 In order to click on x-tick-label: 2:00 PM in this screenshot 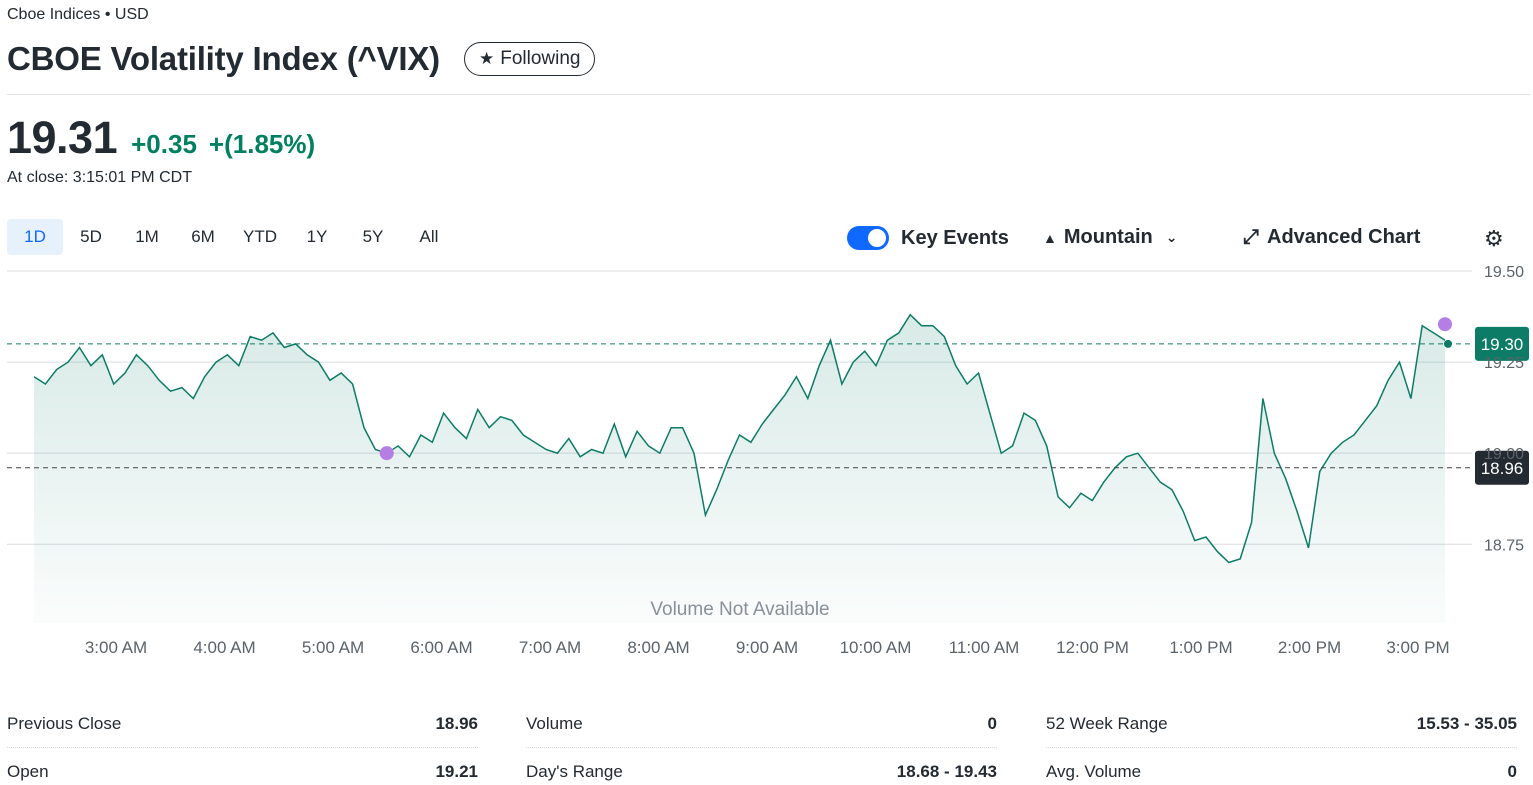, I will do `click(1309, 647)`.